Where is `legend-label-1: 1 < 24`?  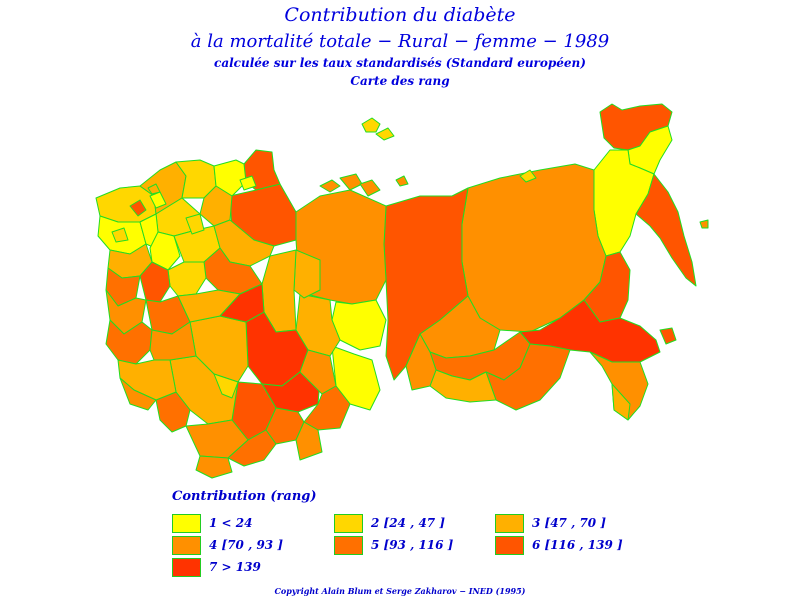
legend-label-1: 1 < 24 is located at coordinates (231, 523).